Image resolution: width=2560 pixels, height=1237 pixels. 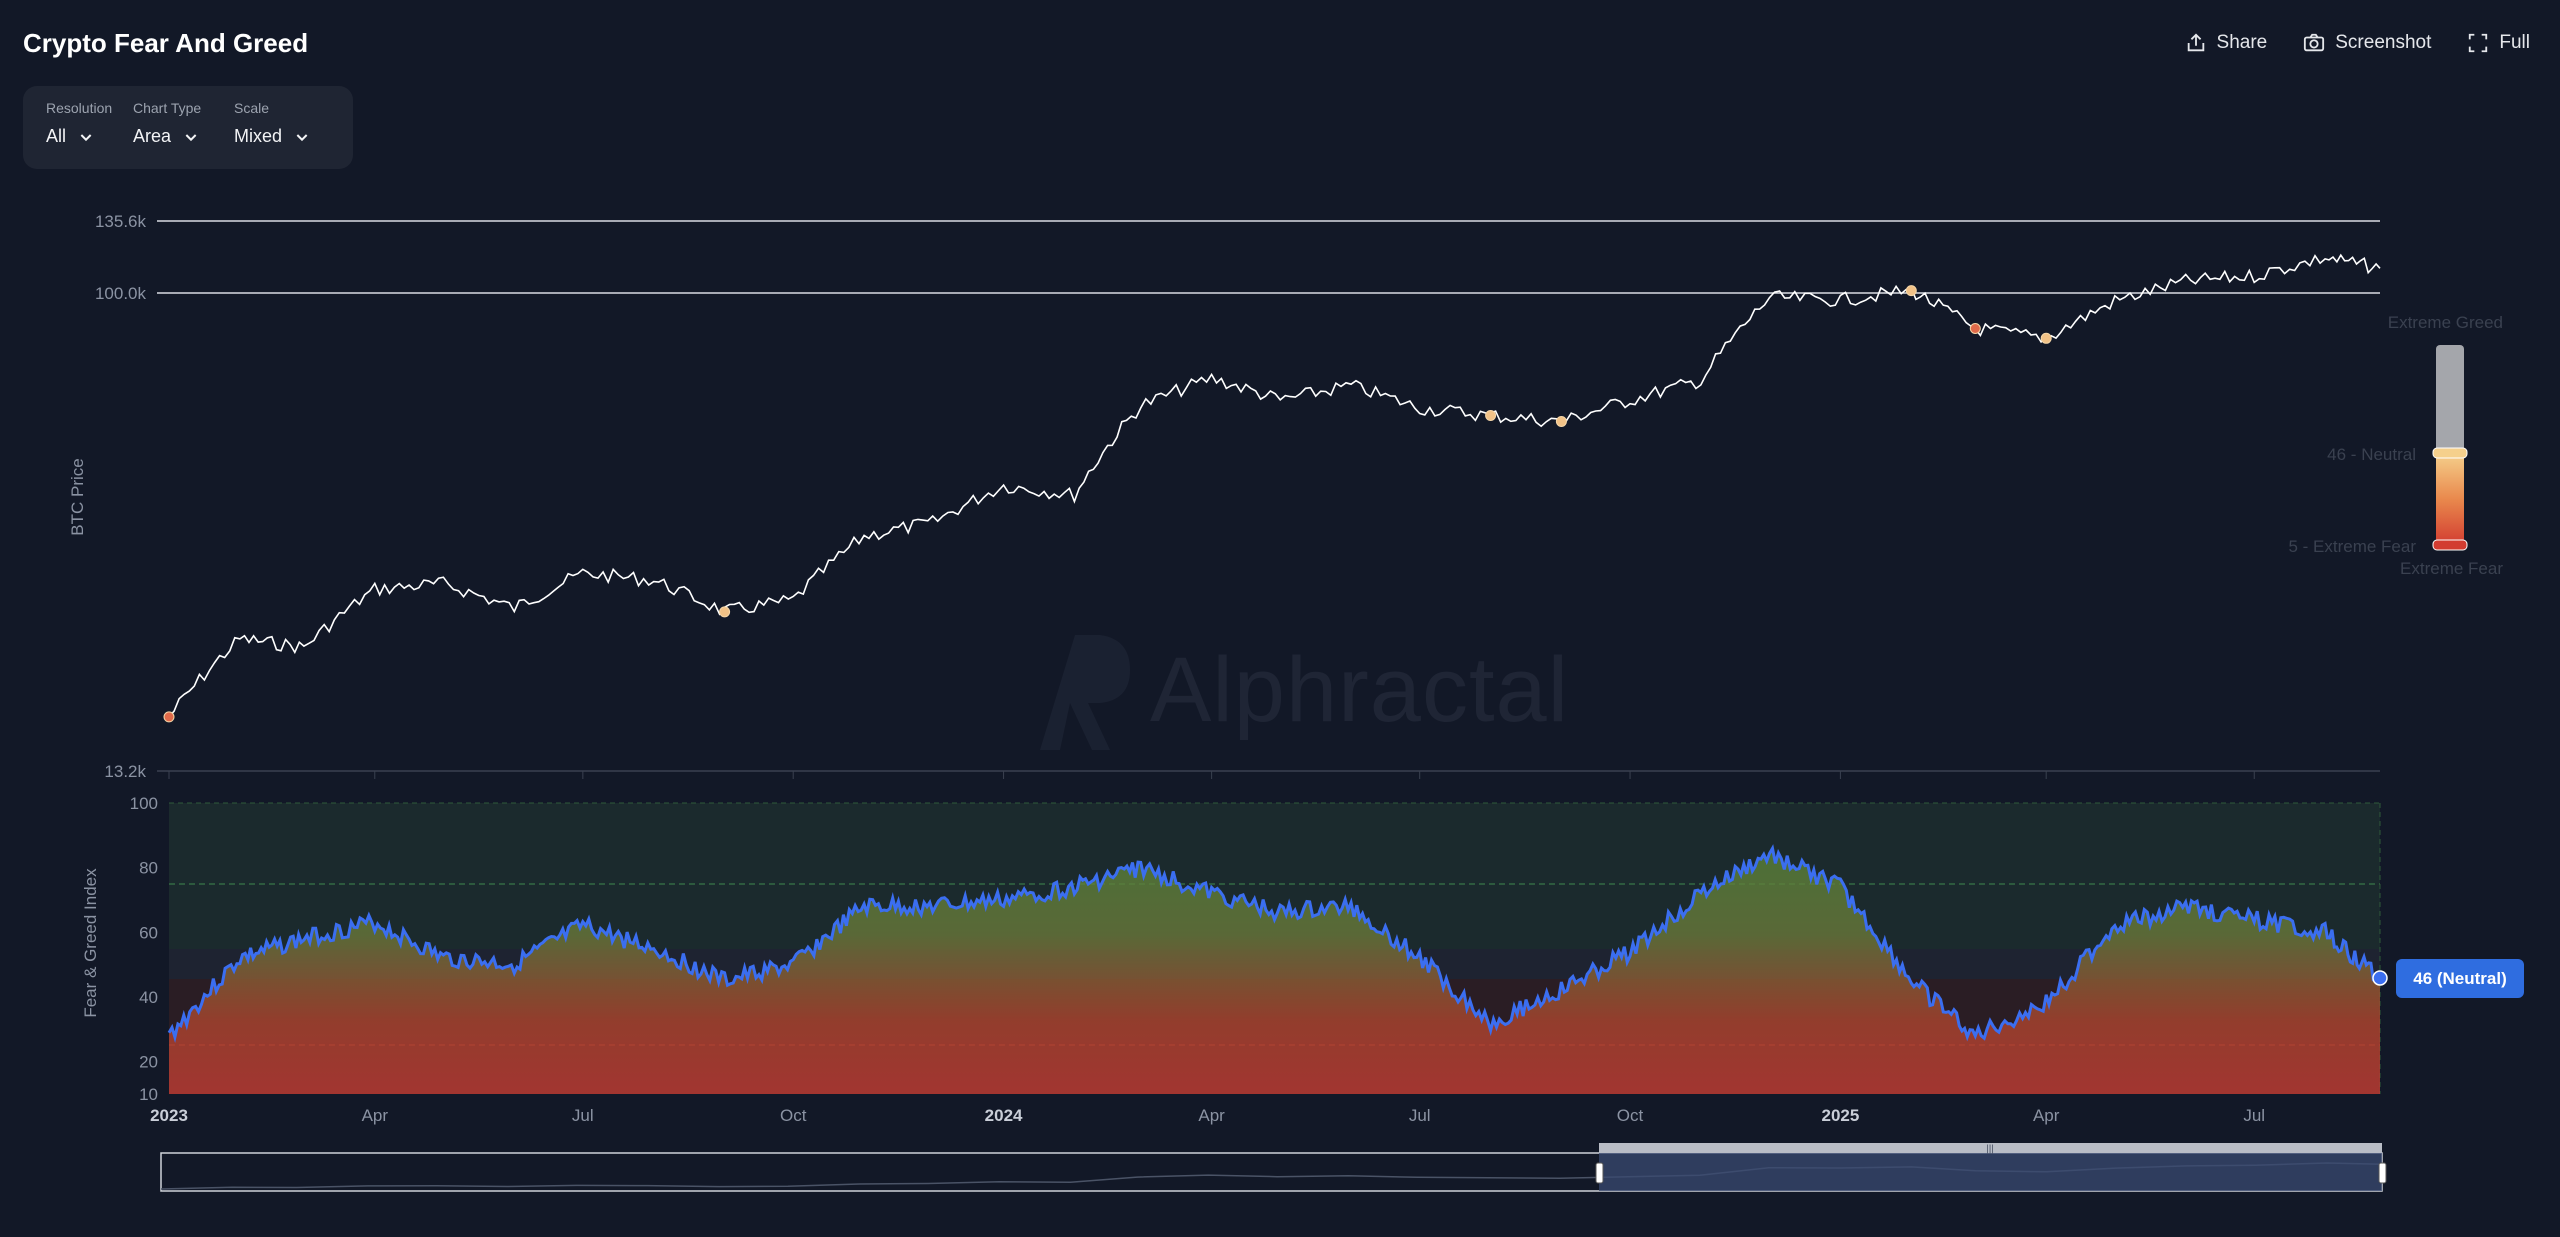 What do you see at coordinates (90, 943) in the screenshot?
I see `fg-axis-label: Fear & Greed Index` at bounding box center [90, 943].